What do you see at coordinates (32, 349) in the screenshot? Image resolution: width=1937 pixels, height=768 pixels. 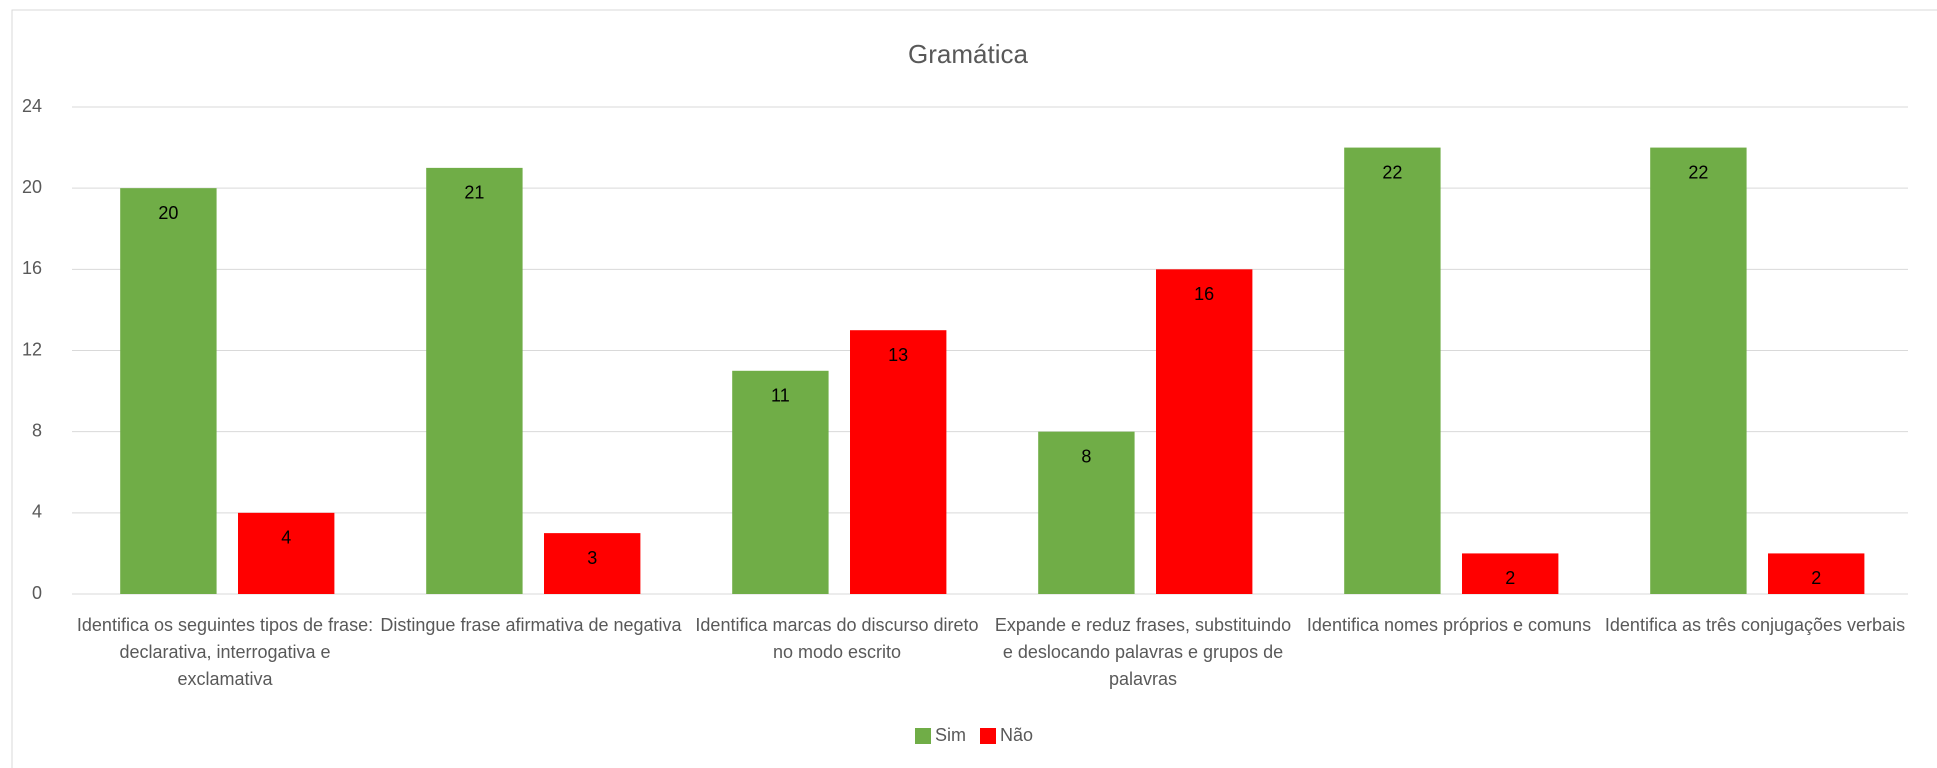 I see `y-tick-label: 12` at bounding box center [32, 349].